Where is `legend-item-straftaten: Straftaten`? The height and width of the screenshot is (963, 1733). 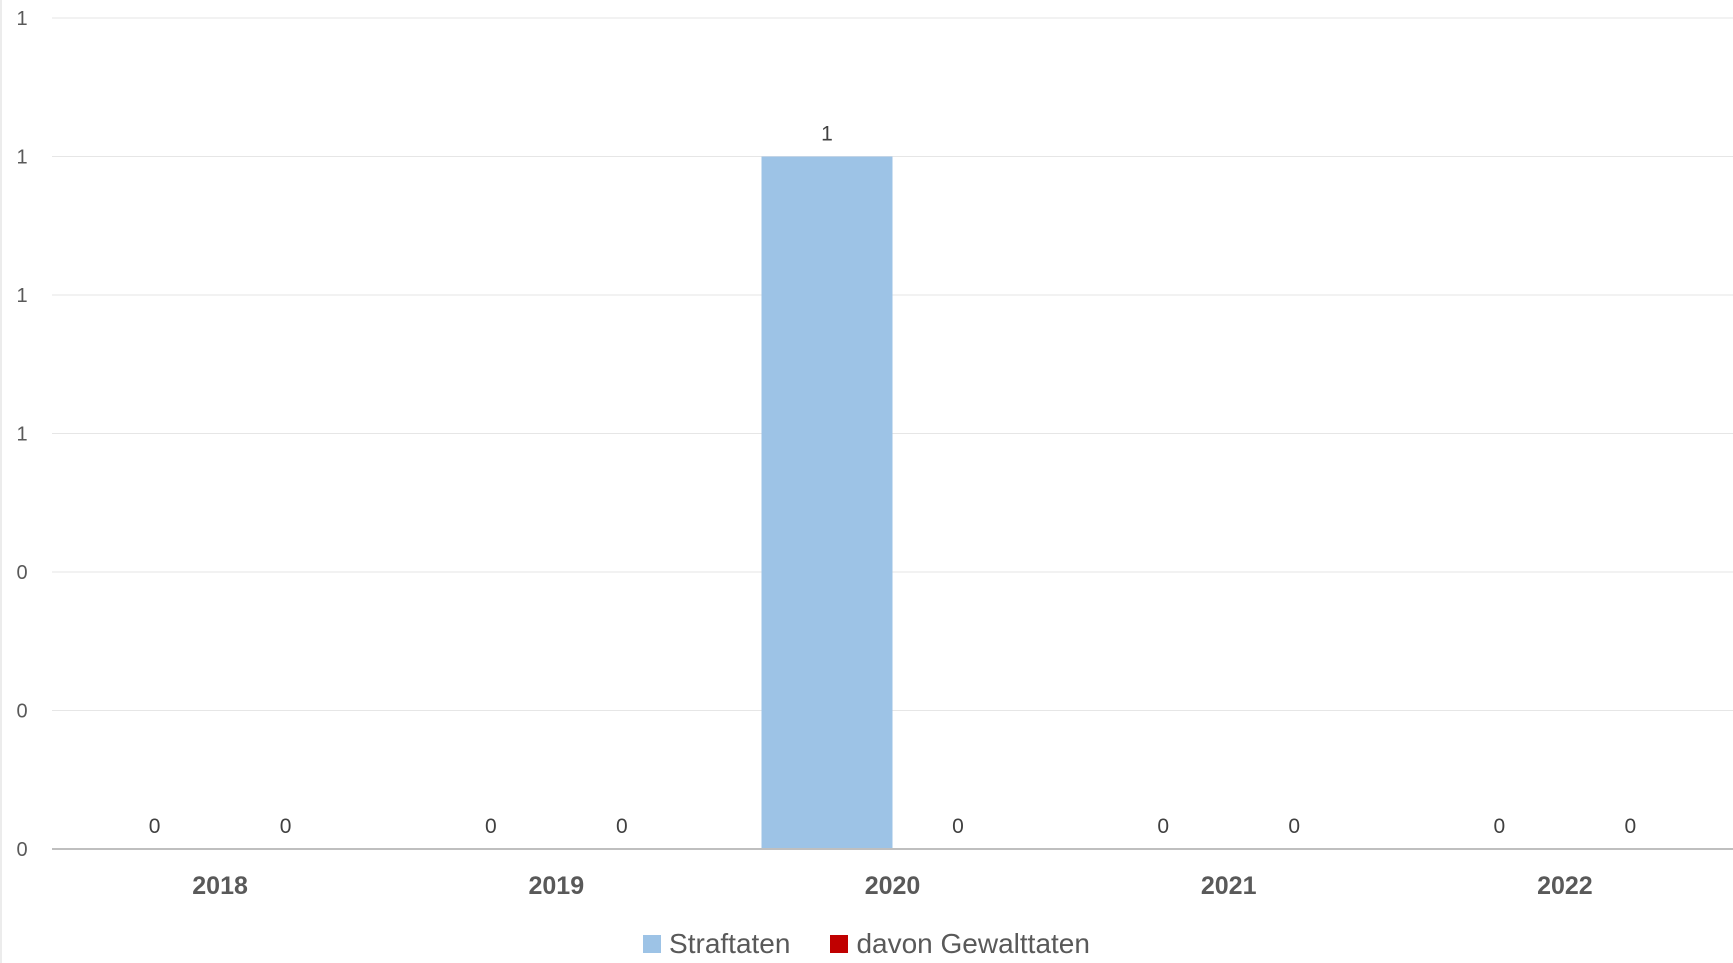
legend-item-straftaten: Straftaten is located at coordinates (716, 944).